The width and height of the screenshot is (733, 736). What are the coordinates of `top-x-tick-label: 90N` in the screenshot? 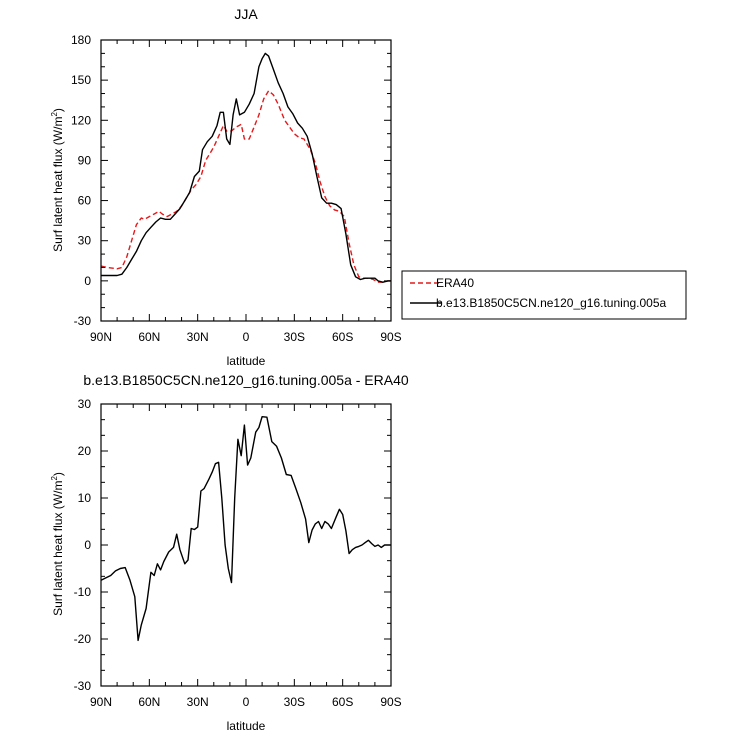 It's located at (101, 337).